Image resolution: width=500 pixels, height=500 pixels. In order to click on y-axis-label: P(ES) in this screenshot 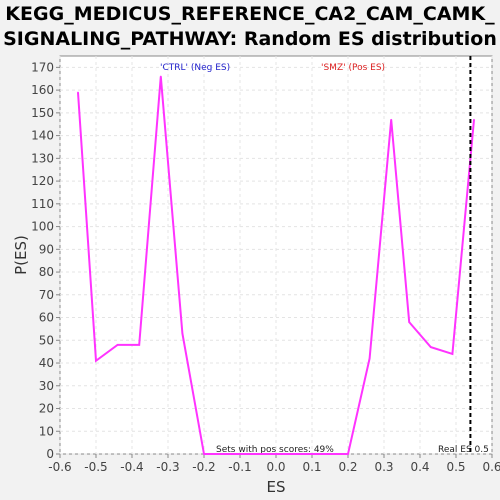, I will do `click(21, 255)`.